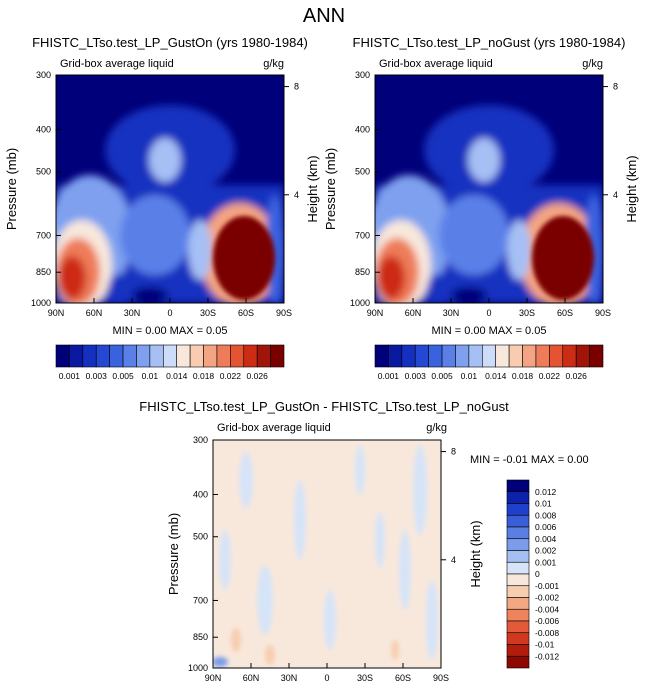 This screenshot has width=648, height=698. I want to click on panel-diff-colorbar-label: 0.008, so click(546, 515).